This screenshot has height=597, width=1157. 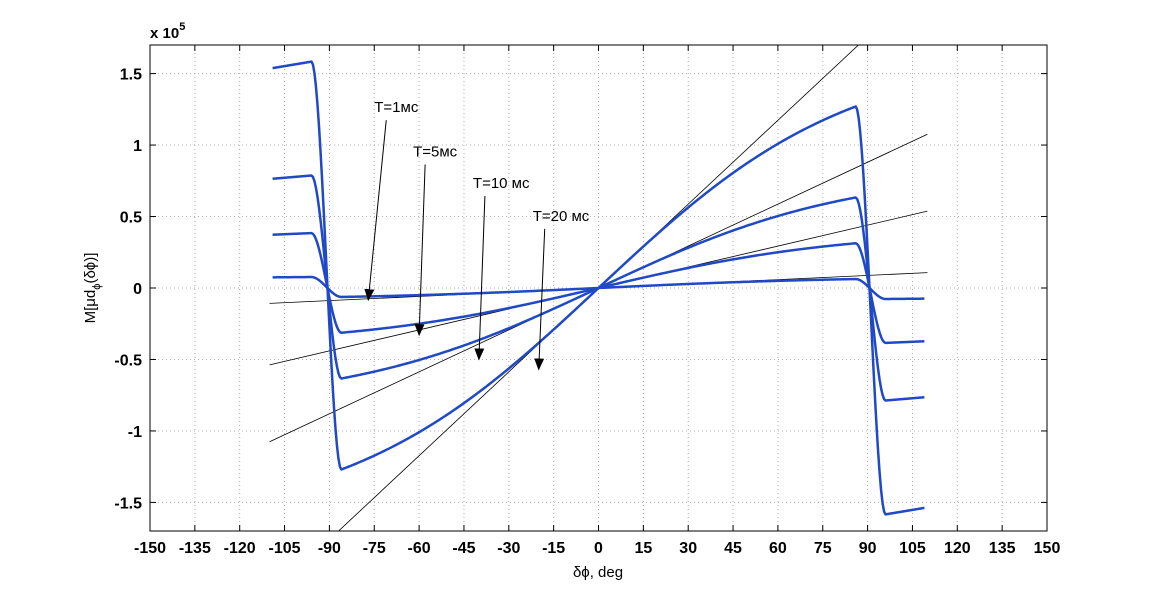 What do you see at coordinates (778, 548) in the screenshot?
I see `x-tick-label: 60` at bounding box center [778, 548].